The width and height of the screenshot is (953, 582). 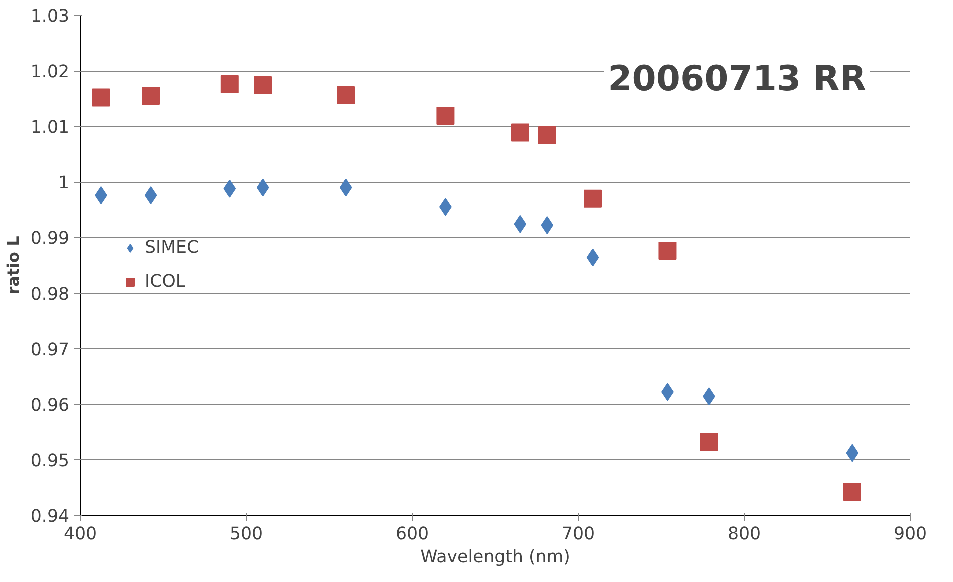 What do you see at coordinates (64, 184) in the screenshot?
I see `y-tick-label: 1` at bounding box center [64, 184].